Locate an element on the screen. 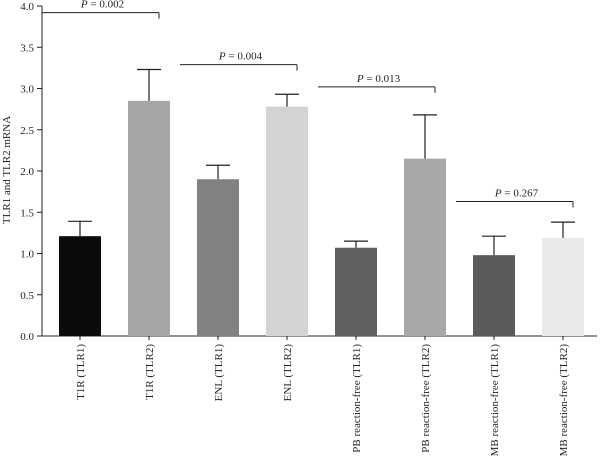 The image size is (600, 460). x-tick-label: PB reaction-free (TLR1) is located at coordinates (357, 398).